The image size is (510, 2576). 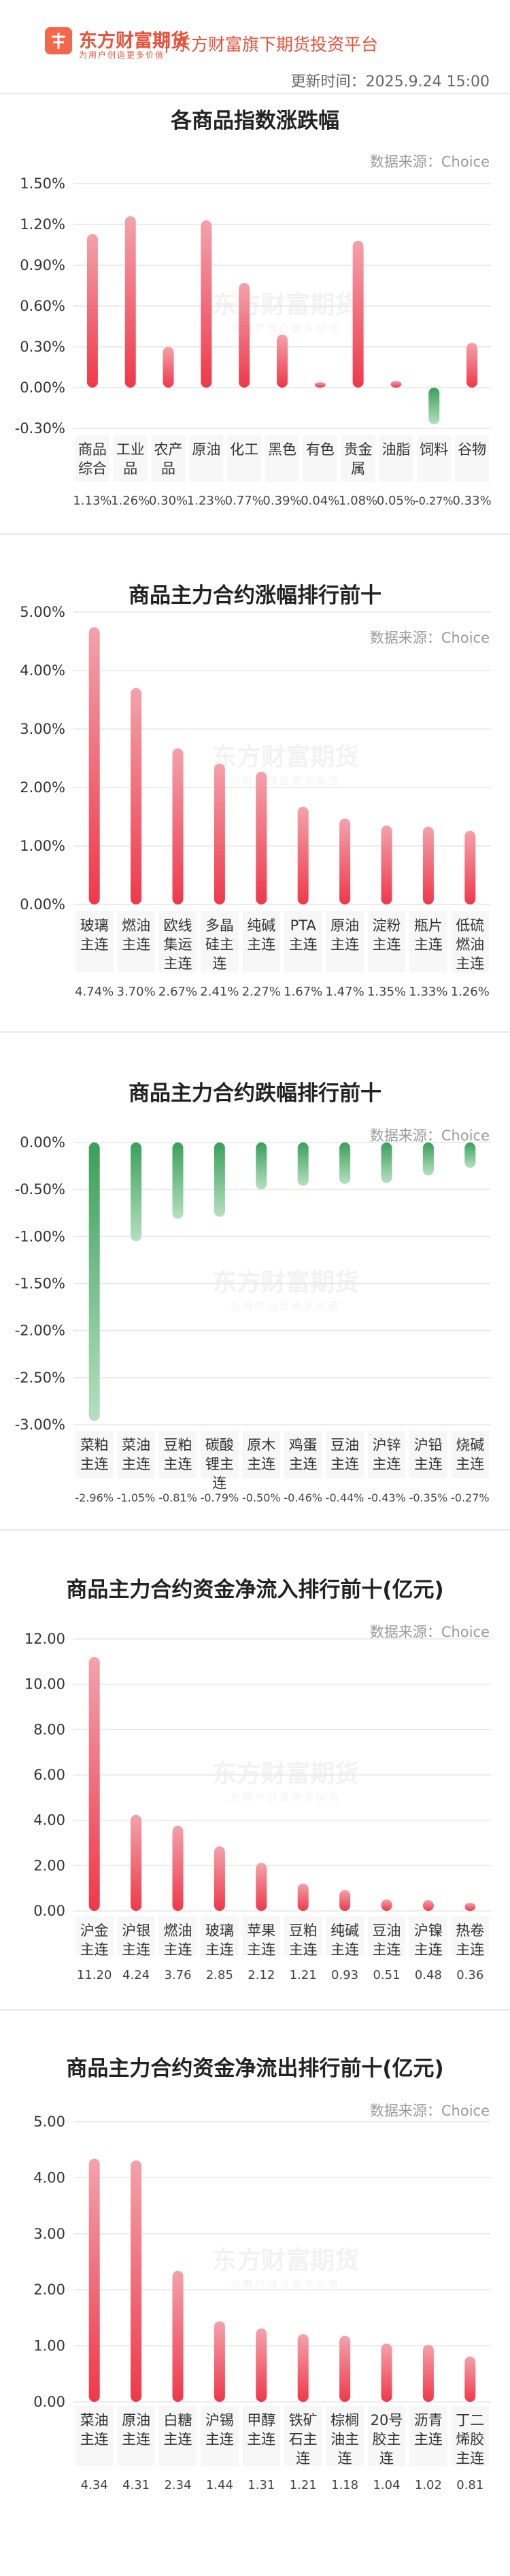 I want to click on category-label: 硅主, so click(x=220, y=944).